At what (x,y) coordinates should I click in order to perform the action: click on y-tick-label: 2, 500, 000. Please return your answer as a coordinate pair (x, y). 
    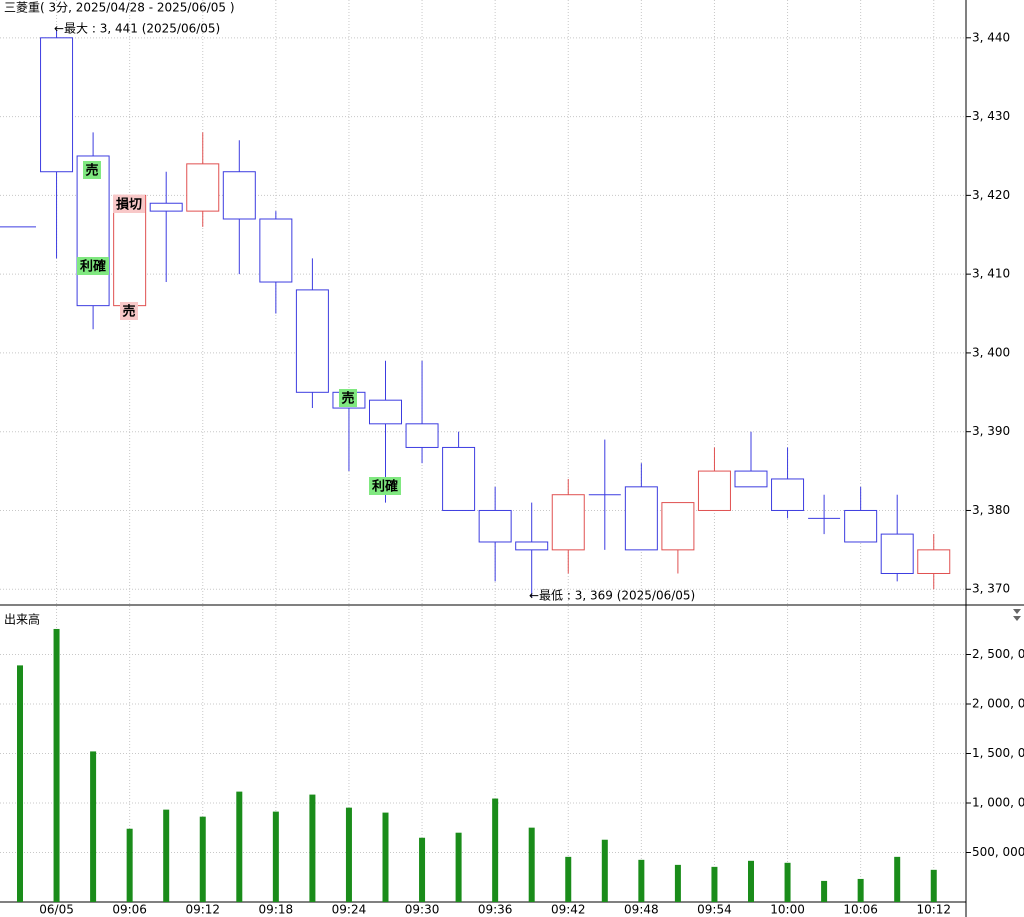
    Looking at the image, I should click on (998, 654).